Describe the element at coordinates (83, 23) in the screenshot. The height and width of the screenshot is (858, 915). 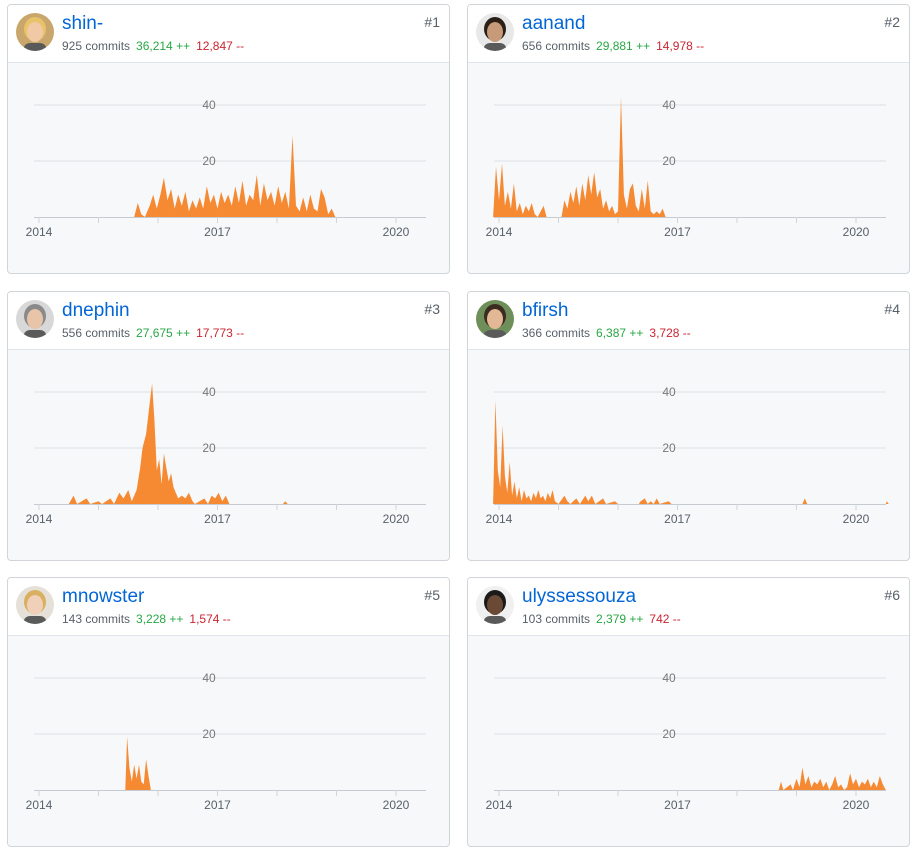
I see `contributor-username-link: shin-` at that location.